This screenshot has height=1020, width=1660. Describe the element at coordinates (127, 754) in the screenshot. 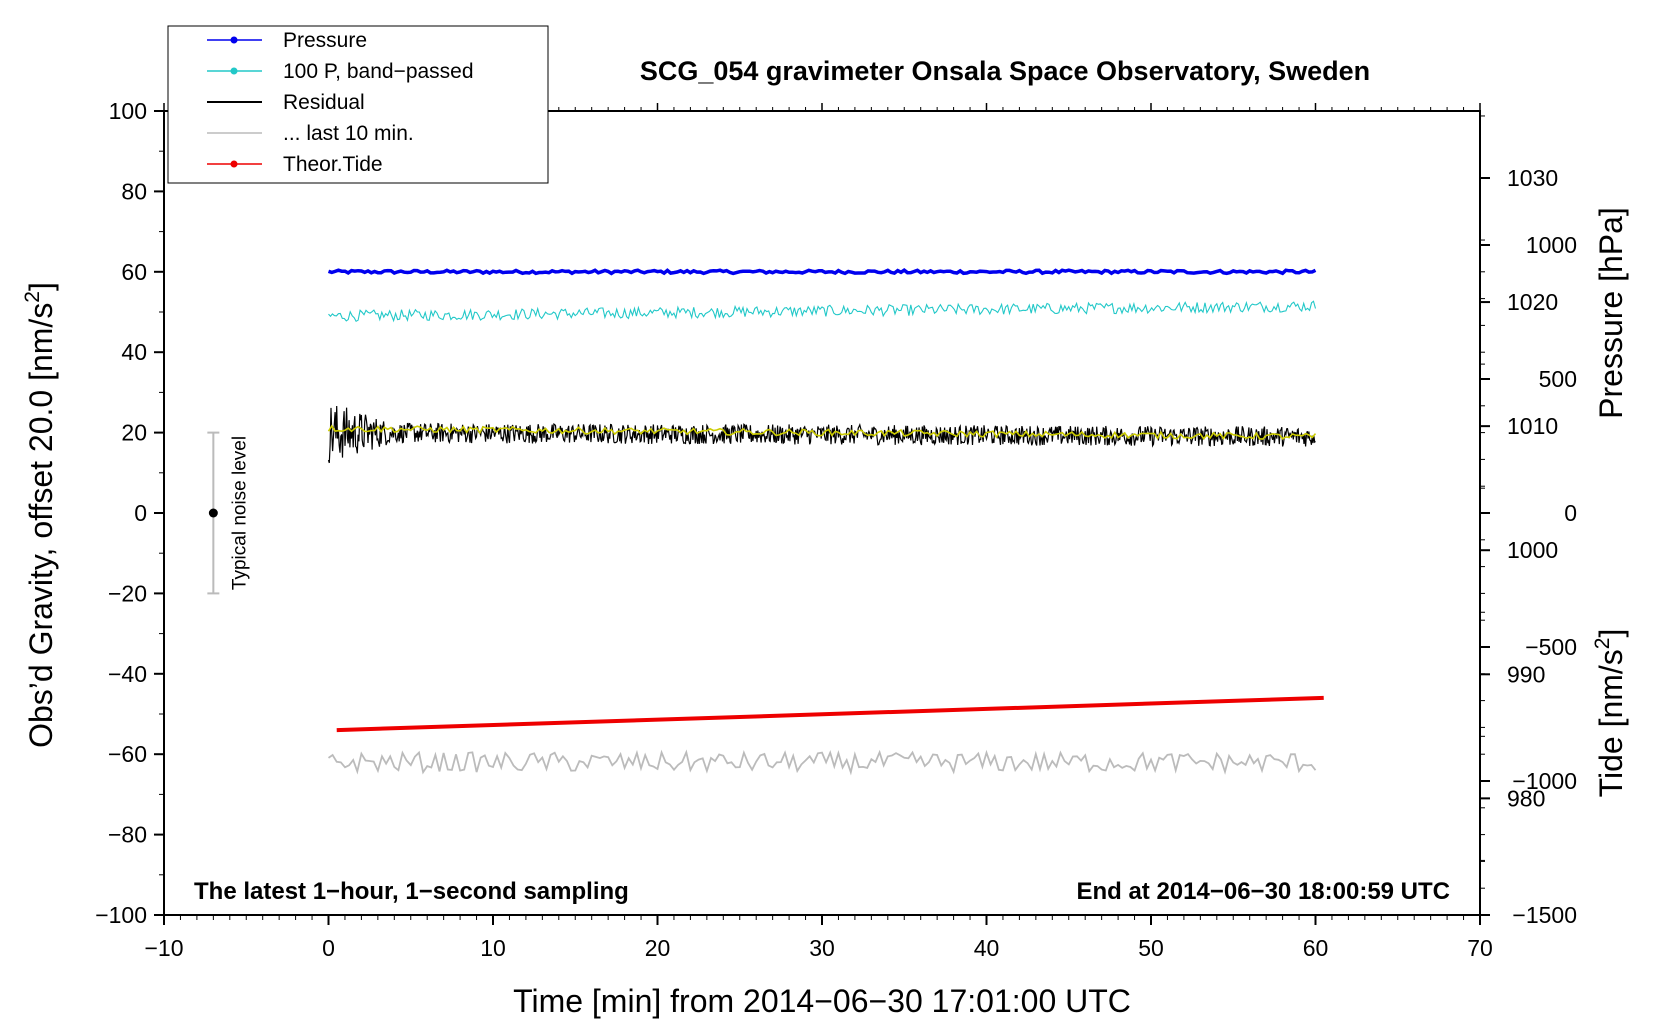

I see `y-tick-label: −60` at that location.